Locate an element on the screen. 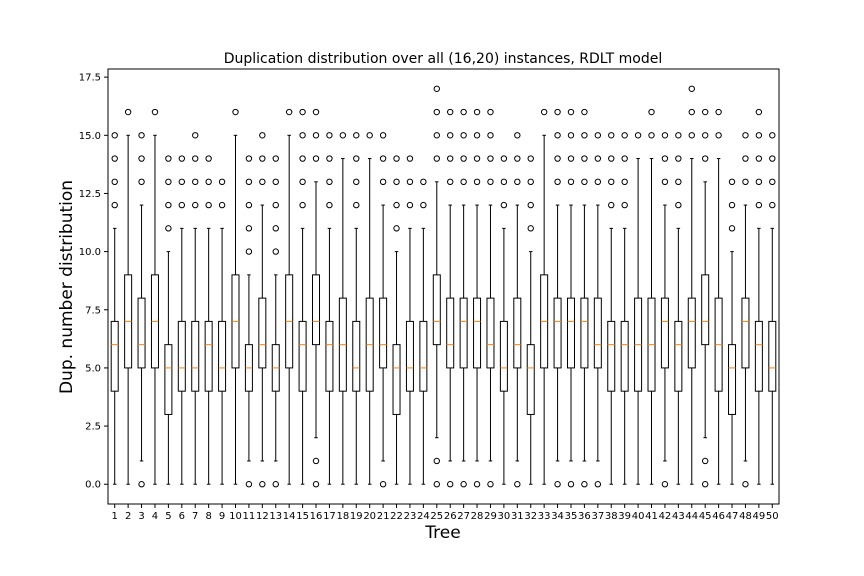 The image size is (864, 576). x-axis-label: Tree is located at coordinates (442, 533).